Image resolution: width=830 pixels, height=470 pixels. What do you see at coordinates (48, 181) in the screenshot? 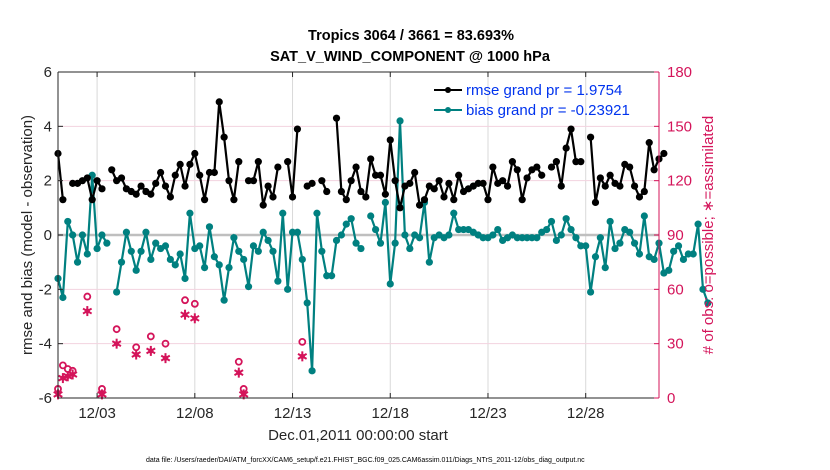
I see `y-tick-label: 2` at bounding box center [48, 181].